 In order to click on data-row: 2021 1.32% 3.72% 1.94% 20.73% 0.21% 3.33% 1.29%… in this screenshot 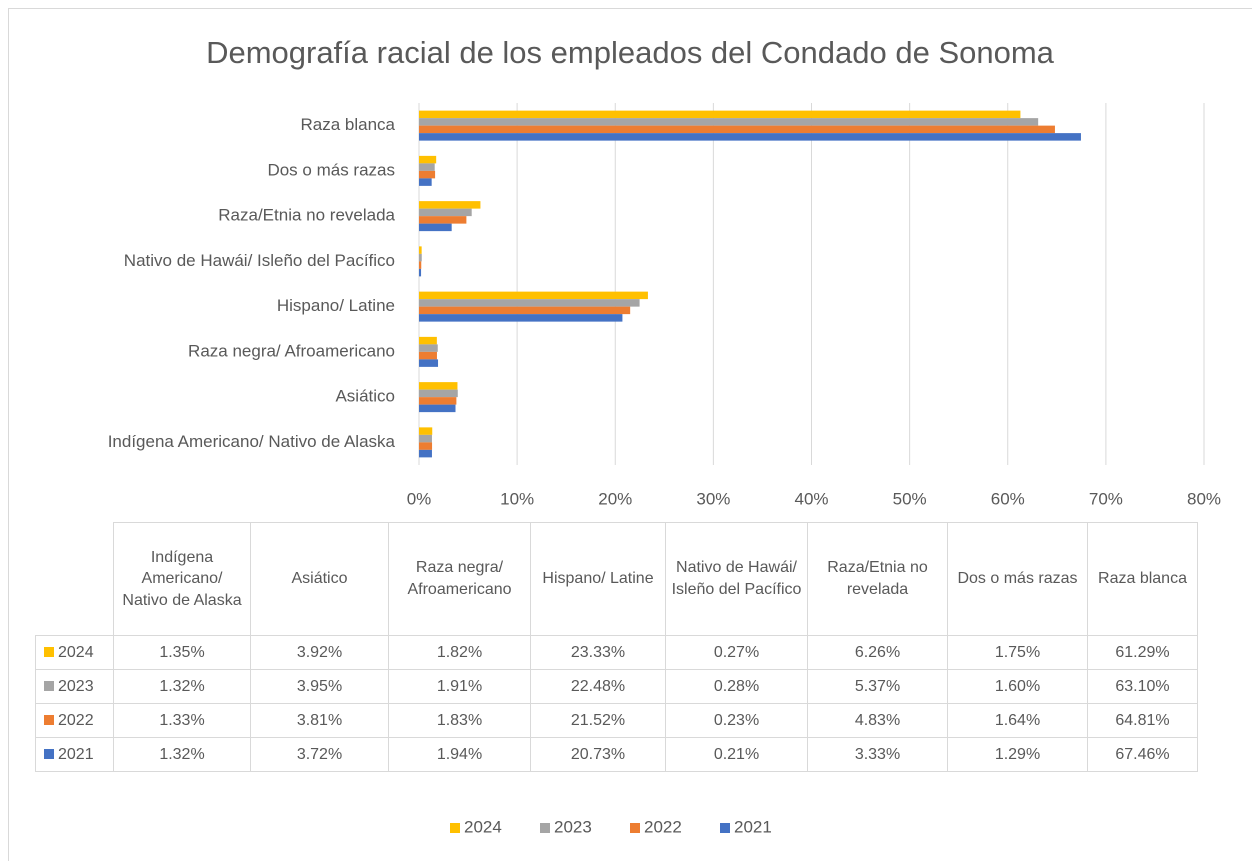, I will do `click(616, 754)`.